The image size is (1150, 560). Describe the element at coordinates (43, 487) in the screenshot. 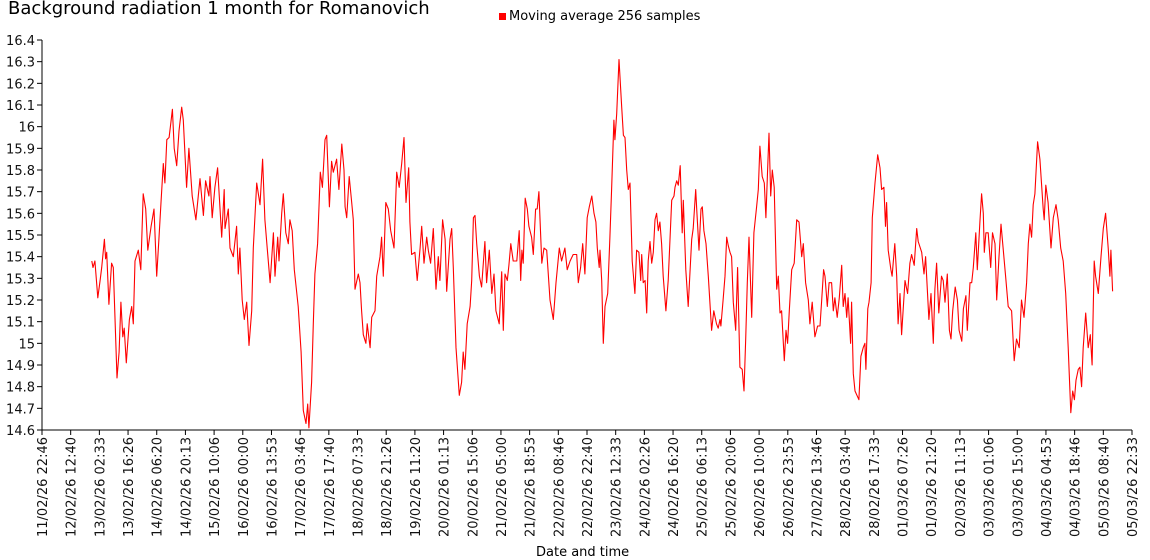

I see `x-tick-label: 11/02/26 22:46` at that location.